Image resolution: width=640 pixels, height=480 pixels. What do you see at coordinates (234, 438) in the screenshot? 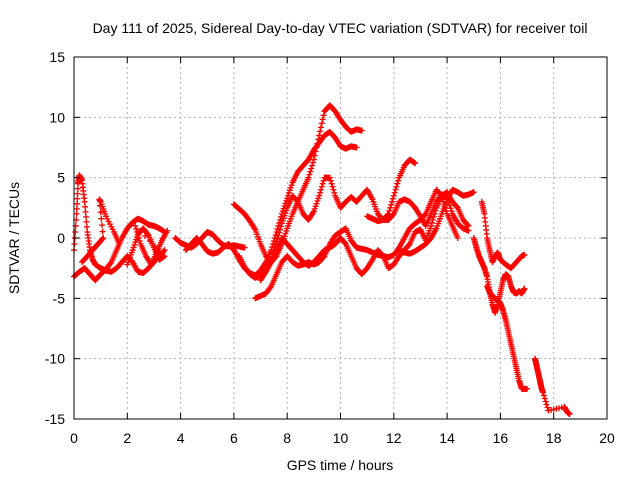
I see `x-tick-label: 6` at bounding box center [234, 438].